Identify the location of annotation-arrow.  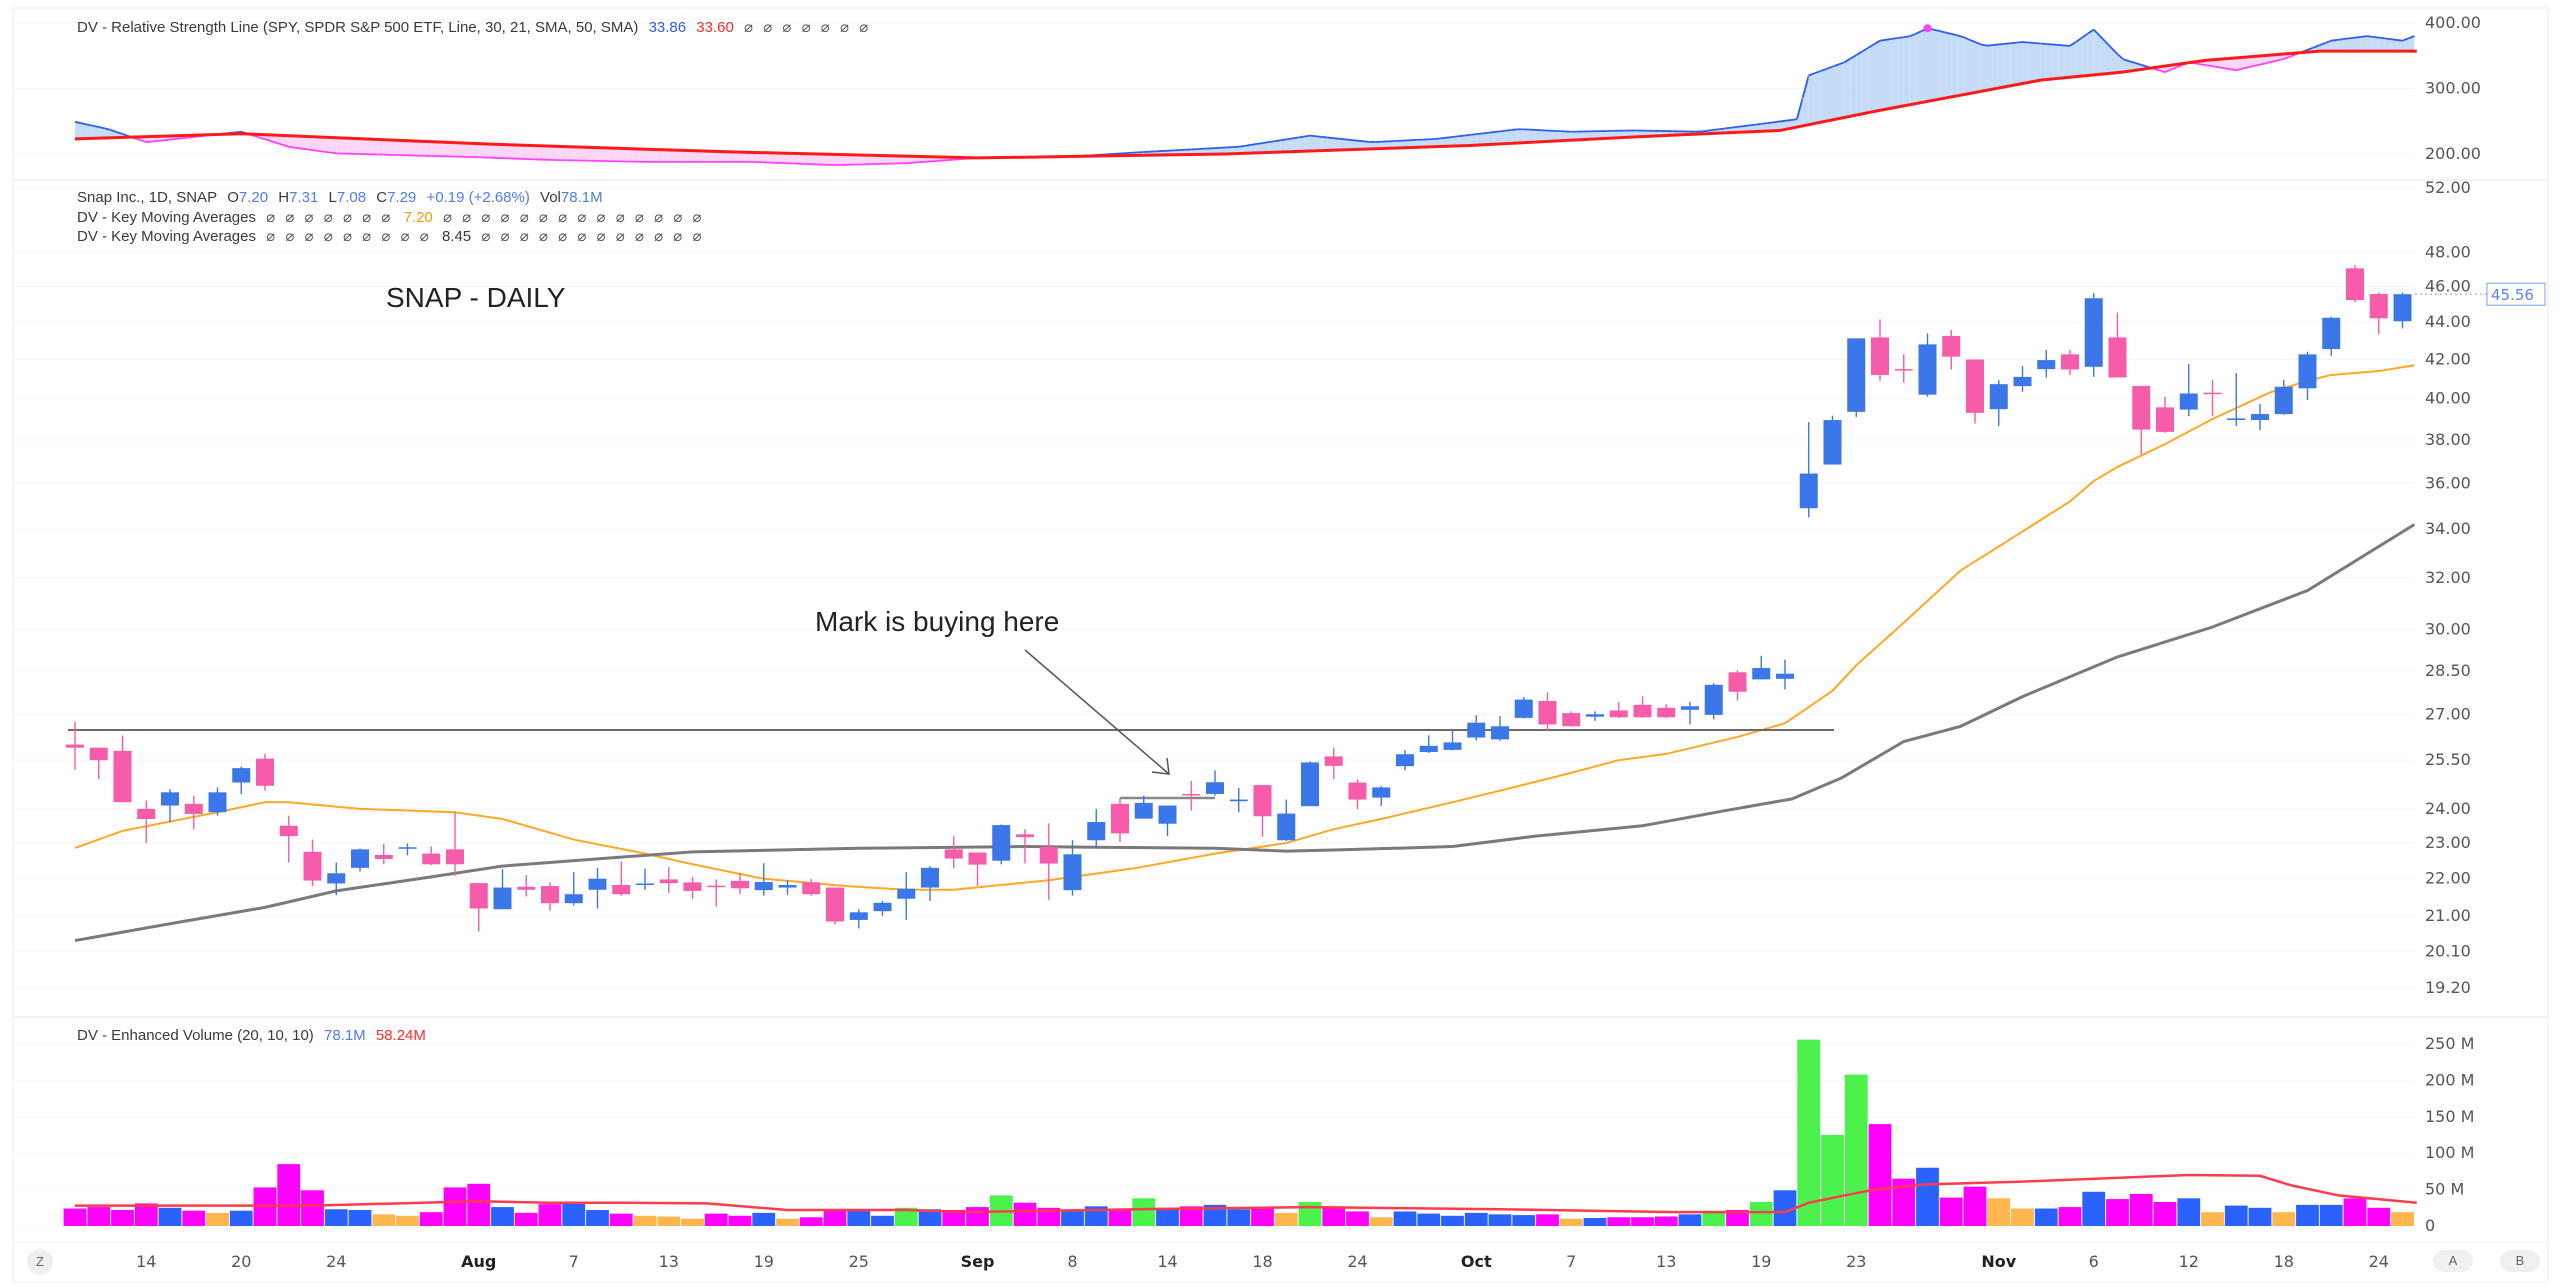
(1097, 712).